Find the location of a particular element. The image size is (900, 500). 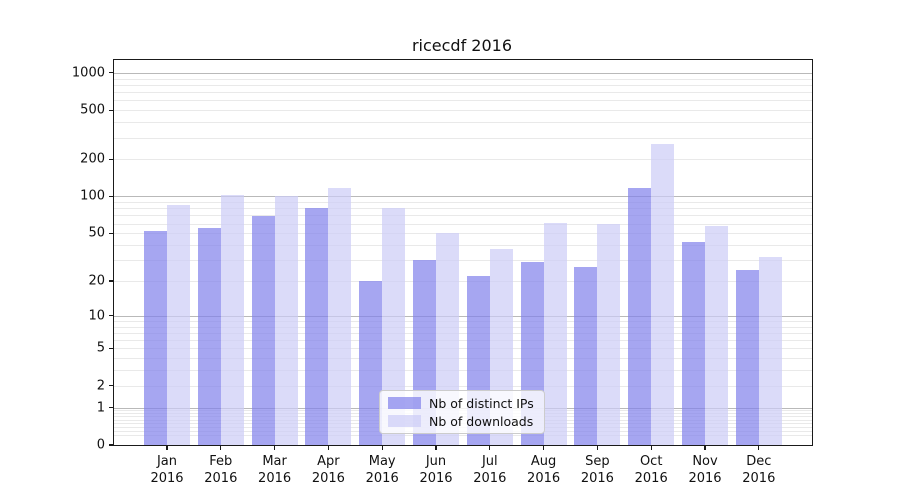

legend-label-downloads: Nb of downloads is located at coordinates (481, 421).